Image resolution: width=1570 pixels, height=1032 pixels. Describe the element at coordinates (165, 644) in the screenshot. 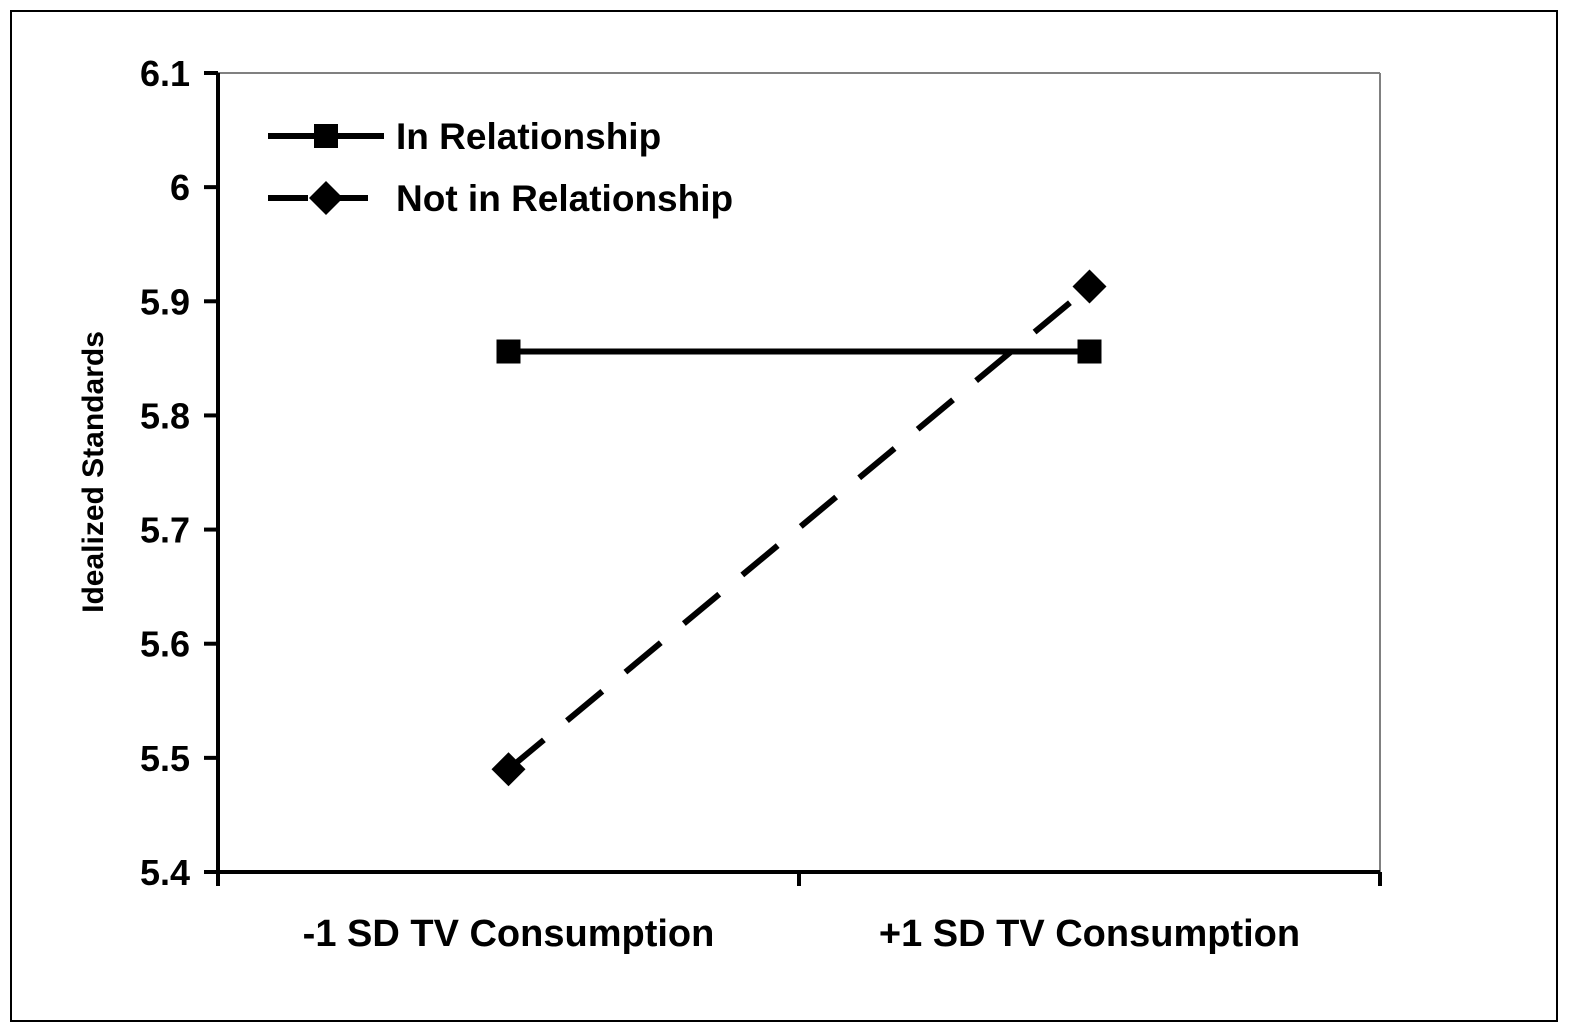

I see `y-tick-label: 5.6` at that location.